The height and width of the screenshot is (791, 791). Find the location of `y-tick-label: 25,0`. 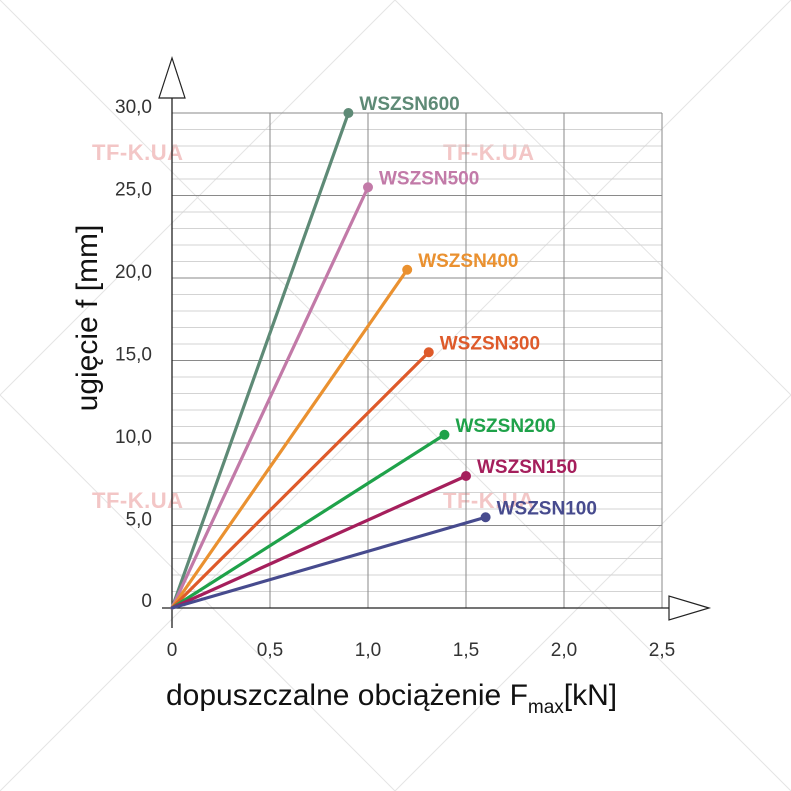

y-tick-label: 25,0 is located at coordinates (133, 190).